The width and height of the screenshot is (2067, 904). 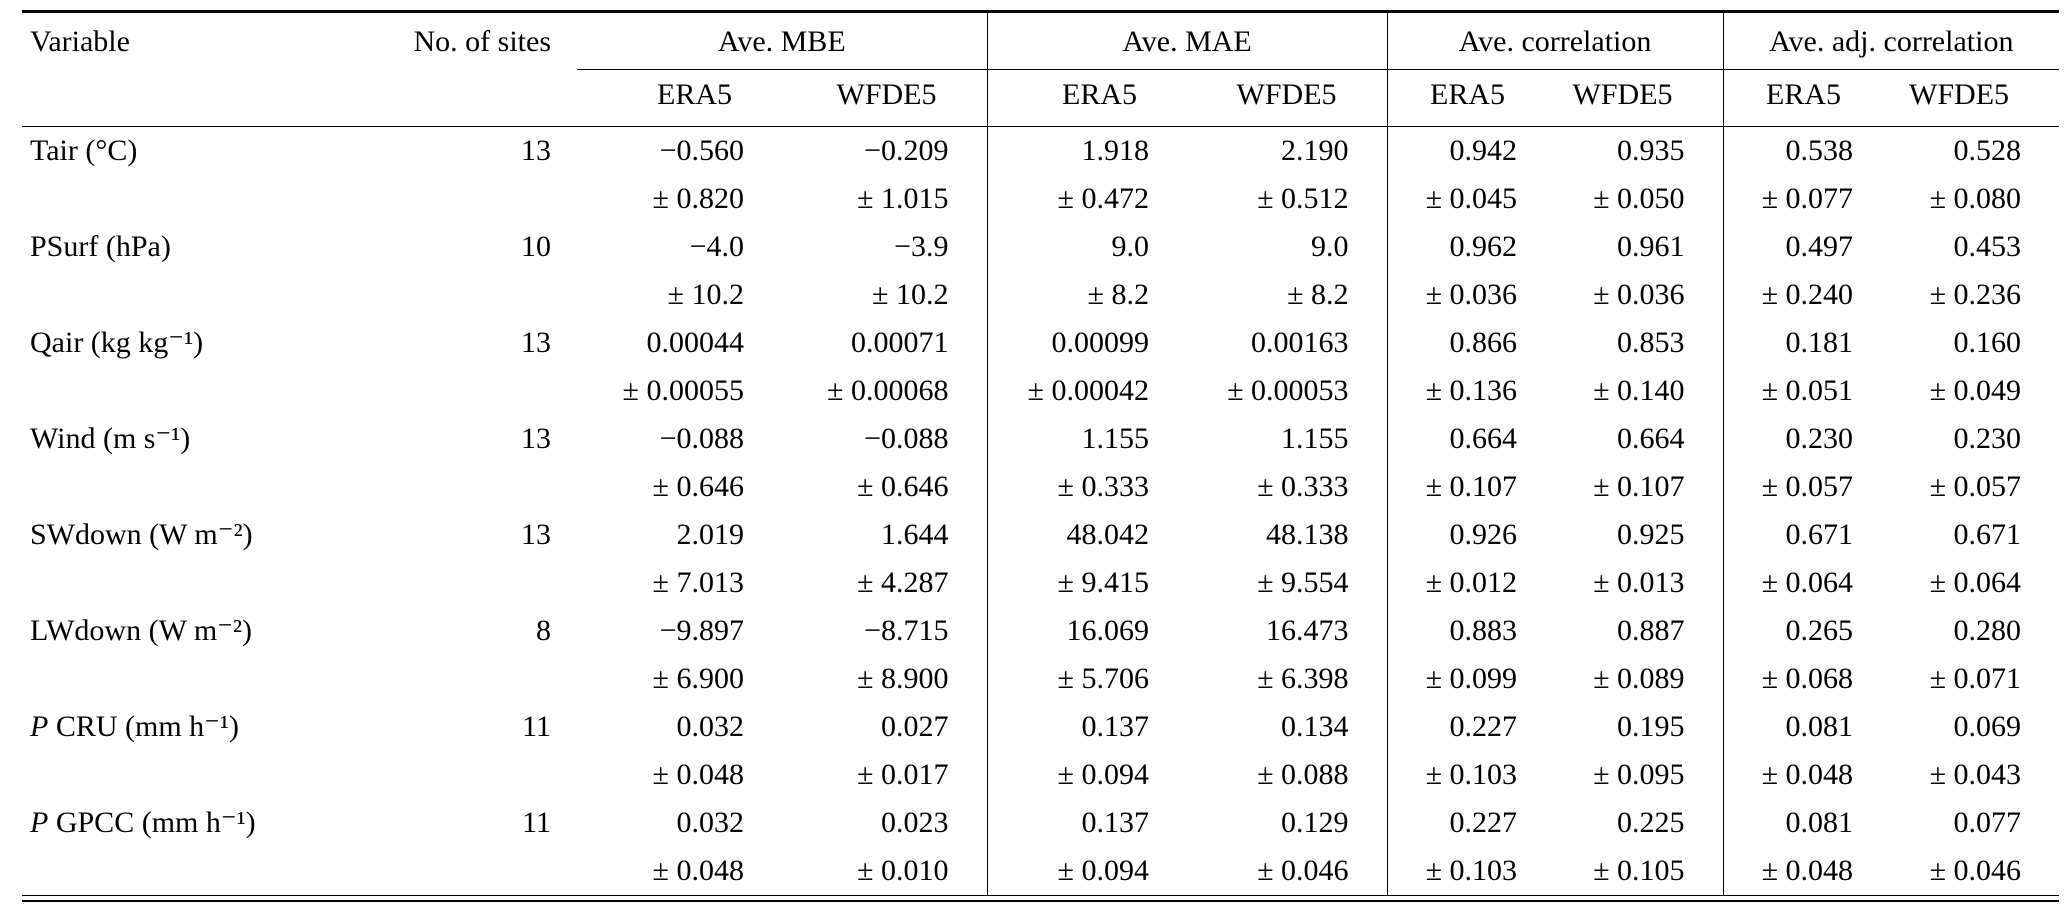 What do you see at coordinates (1315, 726) in the screenshot?
I see `mean-value: 0.134` at bounding box center [1315, 726].